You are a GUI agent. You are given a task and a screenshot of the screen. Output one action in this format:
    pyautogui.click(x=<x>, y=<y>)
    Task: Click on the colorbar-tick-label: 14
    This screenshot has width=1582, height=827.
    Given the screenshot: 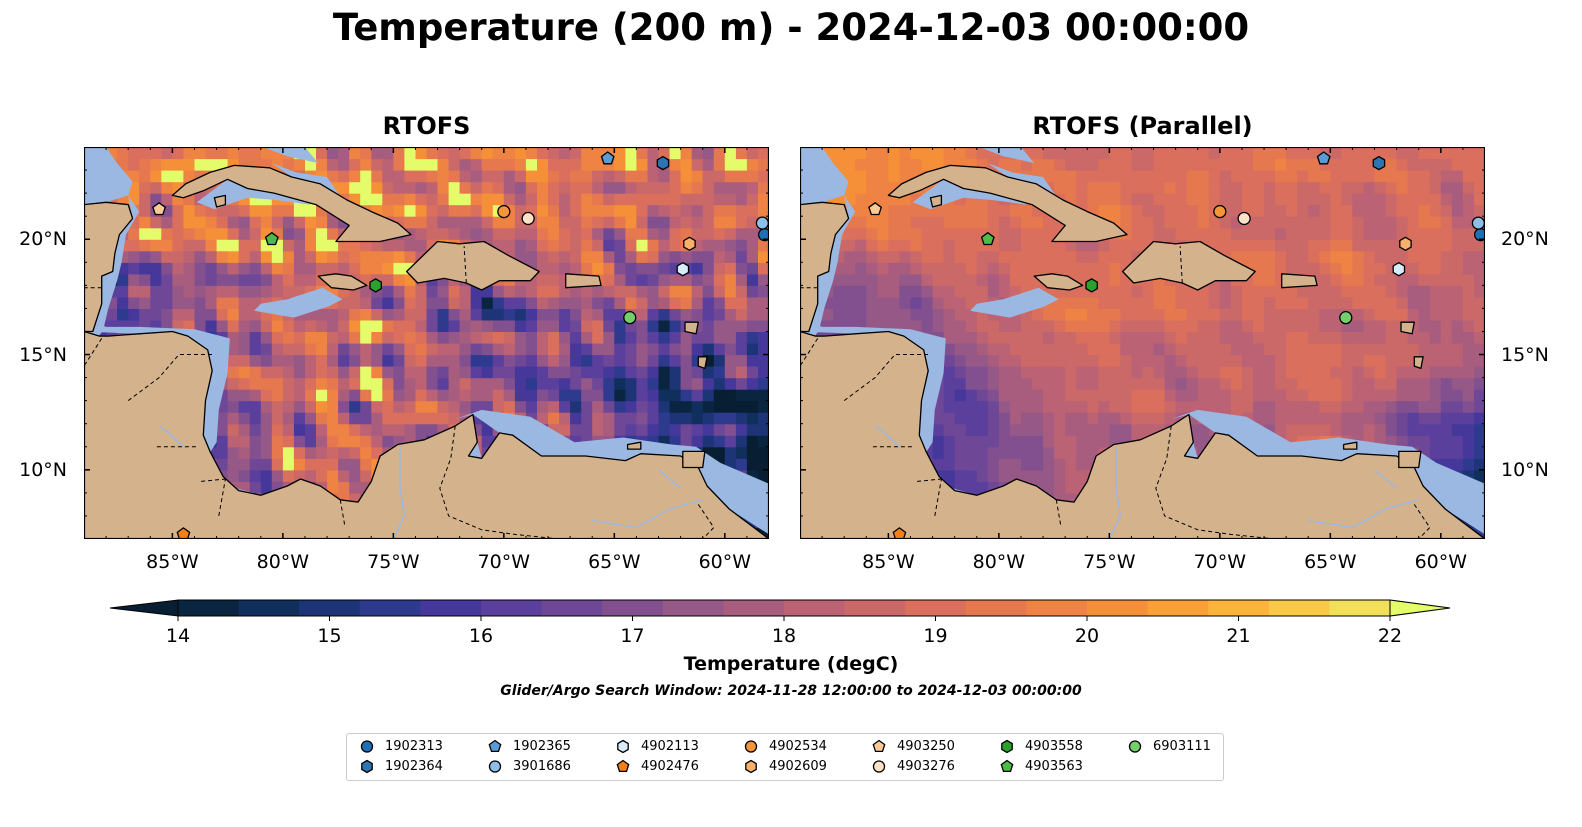 What is the action you would take?
    pyautogui.click(x=178, y=636)
    